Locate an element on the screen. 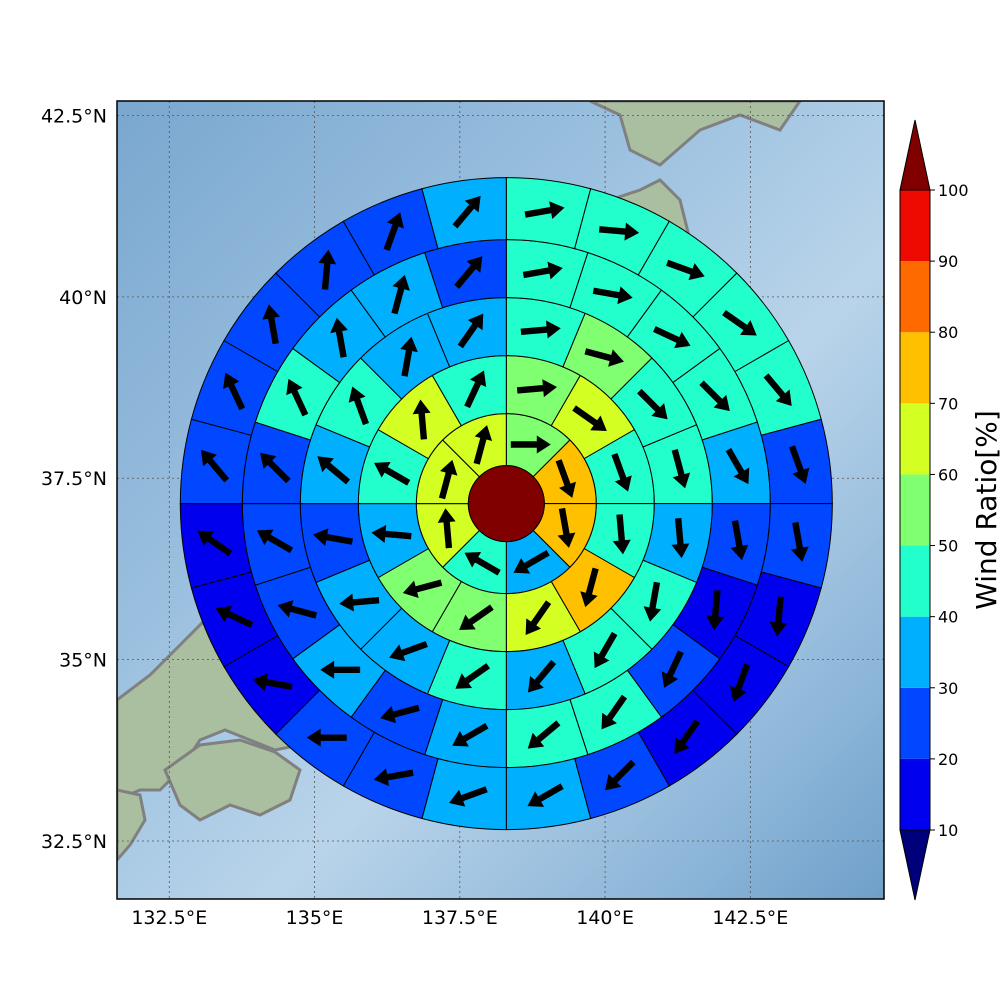 The height and width of the screenshot is (1000, 1000). colorbar-outline is located at coordinates (915, 510).